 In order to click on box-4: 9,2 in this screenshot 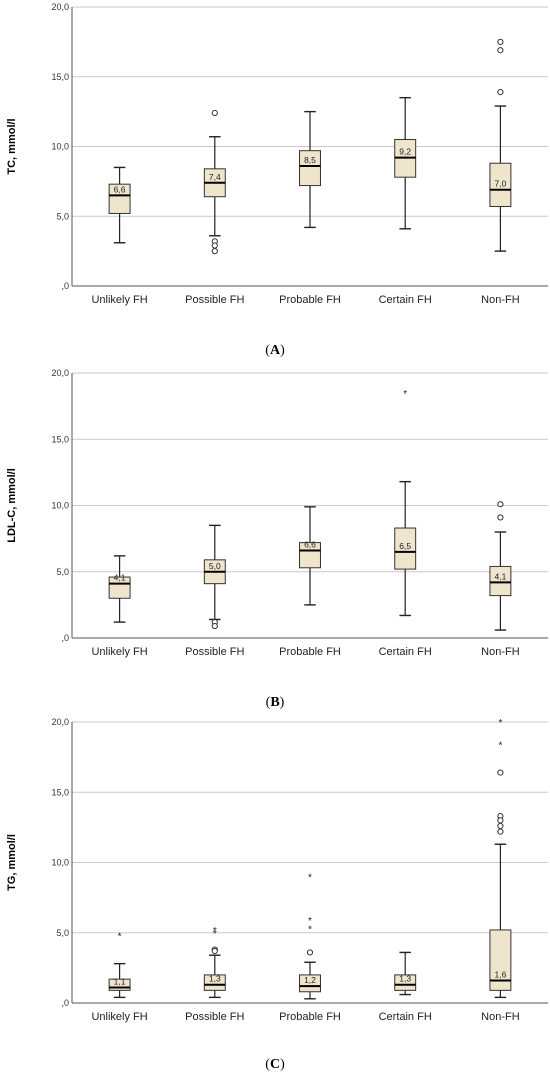, I will do `click(405, 163)`.